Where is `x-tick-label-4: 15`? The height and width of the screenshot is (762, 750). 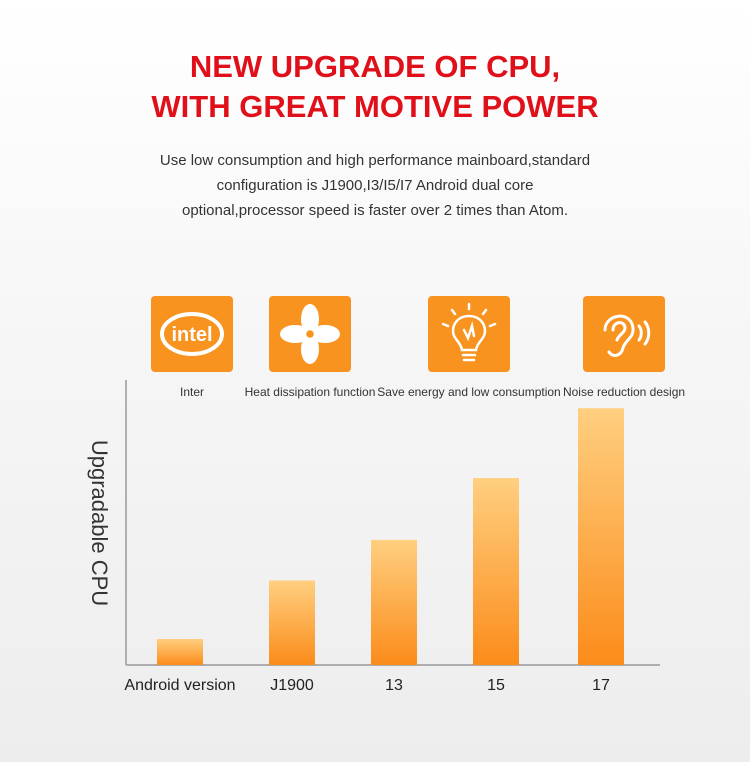
x-tick-label-4: 15 is located at coordinates (496, 685).